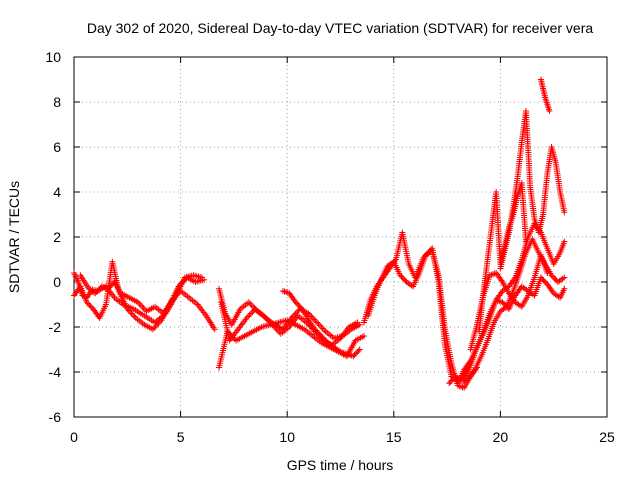 The height and width of the screenshot is (480, 640). What do you see at coordinates (53, 57) in the screenshot?
I see `y-tick-label: 10` at bounding box center [53, 57].